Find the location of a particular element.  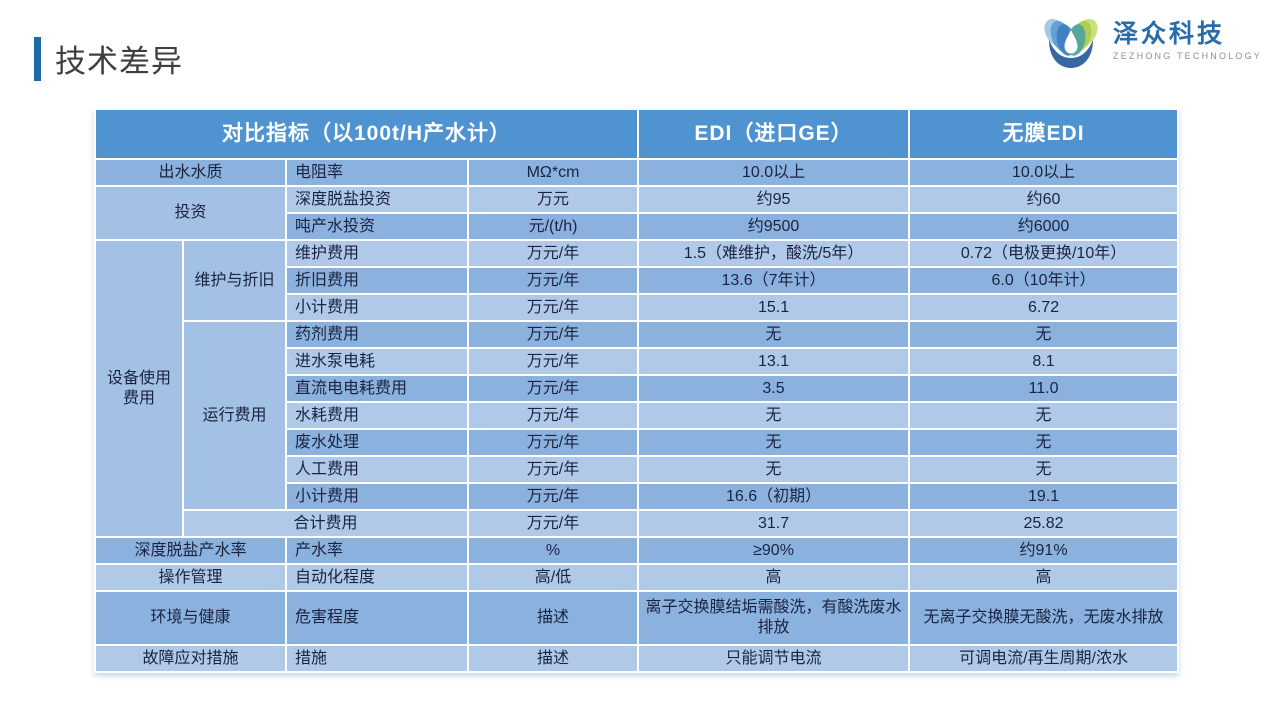

cell-indicator: 折旧费用 is located at coordinates (377, 280).